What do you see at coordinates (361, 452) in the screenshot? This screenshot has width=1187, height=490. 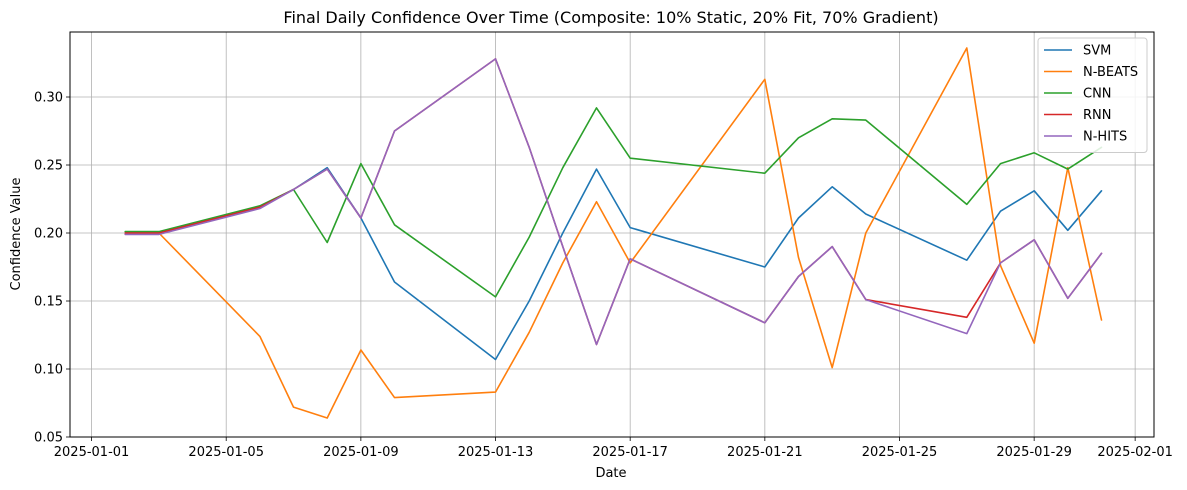 I see `x-tick-label: 2025-01-09` at bounding box center [361, 452].